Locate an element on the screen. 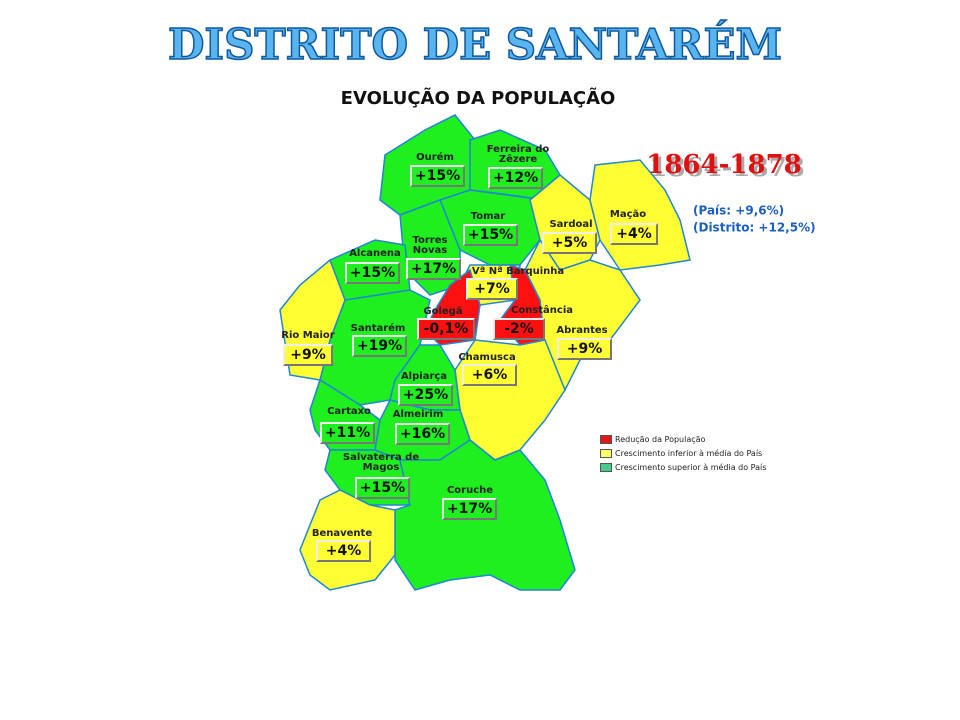  municipality-name: Ferreira do Zêzere is located at coordinates (518, 154).